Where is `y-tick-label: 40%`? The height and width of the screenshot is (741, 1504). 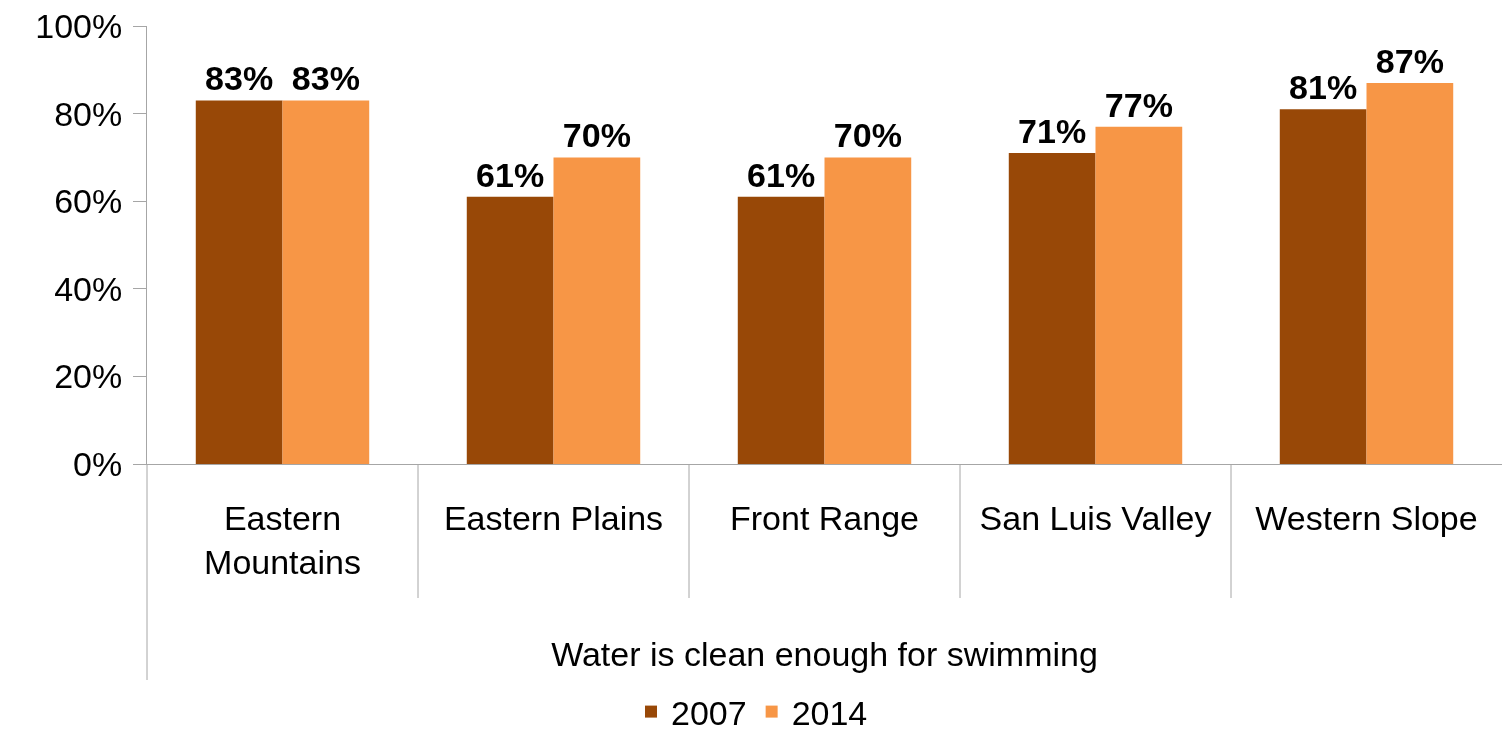
y-tick-label: 40% is located at coordinates (88, 288).